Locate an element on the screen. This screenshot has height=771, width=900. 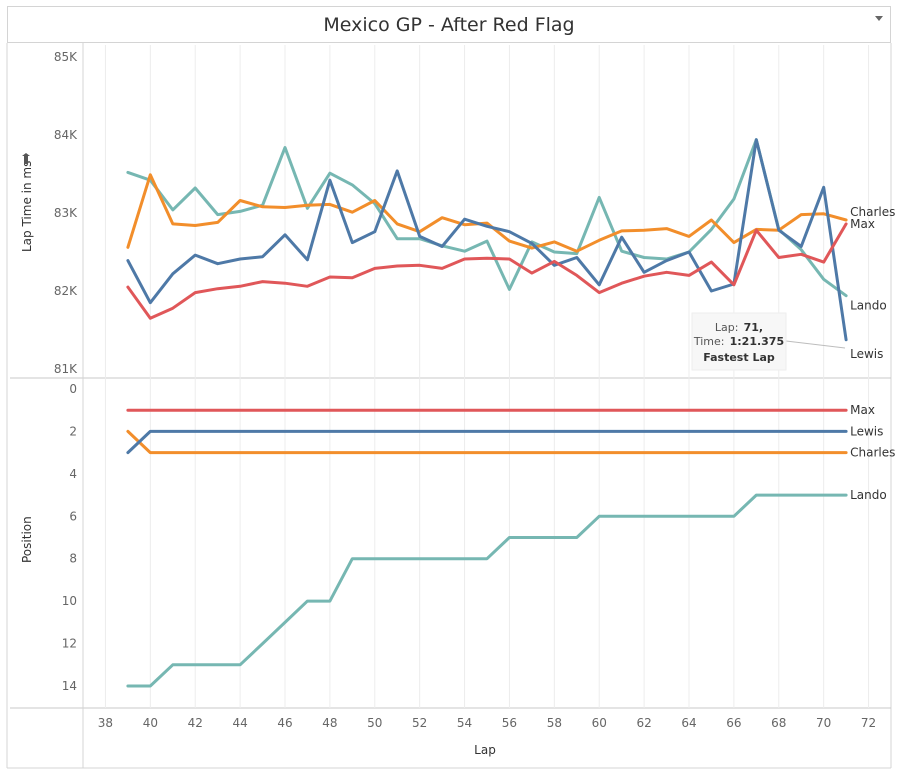
lap-time-line-charles is located at coordinates (487, 213).